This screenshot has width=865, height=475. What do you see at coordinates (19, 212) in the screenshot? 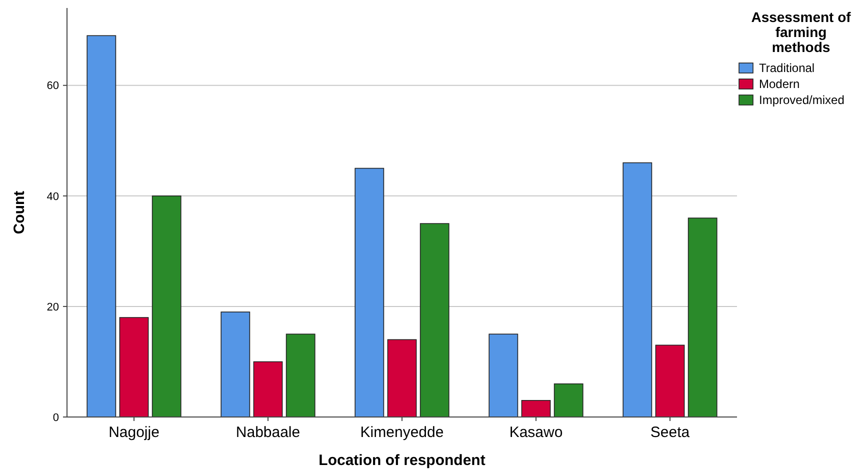
I see `y-axis-title: Count` at bounding box center [19, 212].